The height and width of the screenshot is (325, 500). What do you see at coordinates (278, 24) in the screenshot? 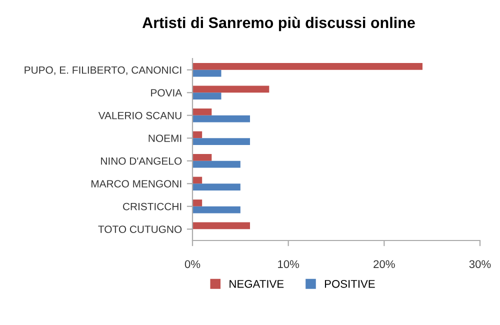
I see `chart-title: Artisti di Sanremo più discussi online` at bounding box center [278, 24].